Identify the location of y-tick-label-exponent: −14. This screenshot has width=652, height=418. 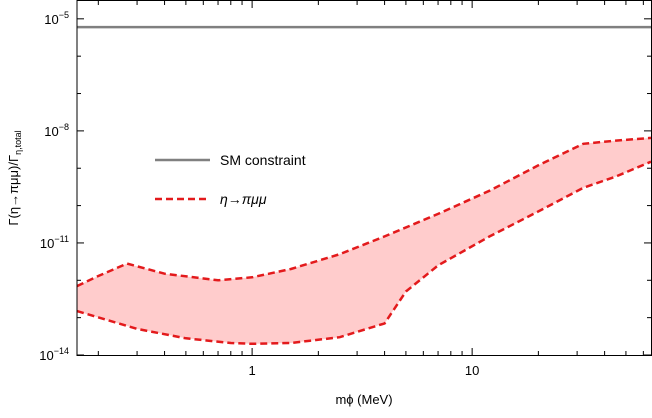
(61, 351).